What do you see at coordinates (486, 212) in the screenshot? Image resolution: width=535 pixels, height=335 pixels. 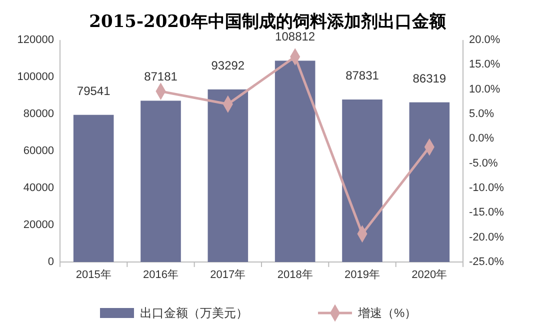 I see `y2-tick-label: -15.0%` at bounding box center [486, 212].